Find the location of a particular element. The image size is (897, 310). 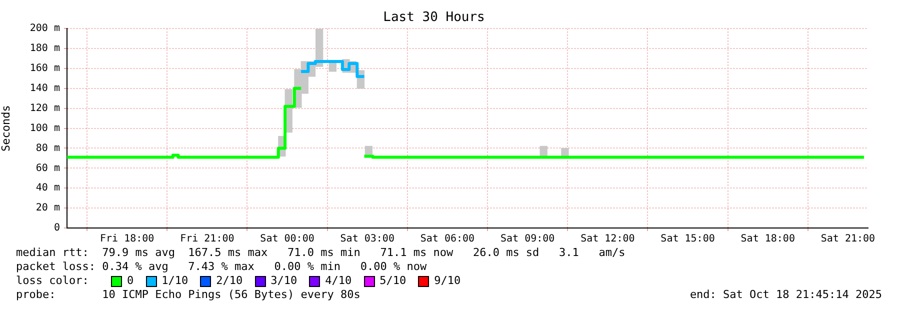

text: probe: 10 ICMP Echo Pings (56 Bytes) every 80s is located at coordinates (188, 295).